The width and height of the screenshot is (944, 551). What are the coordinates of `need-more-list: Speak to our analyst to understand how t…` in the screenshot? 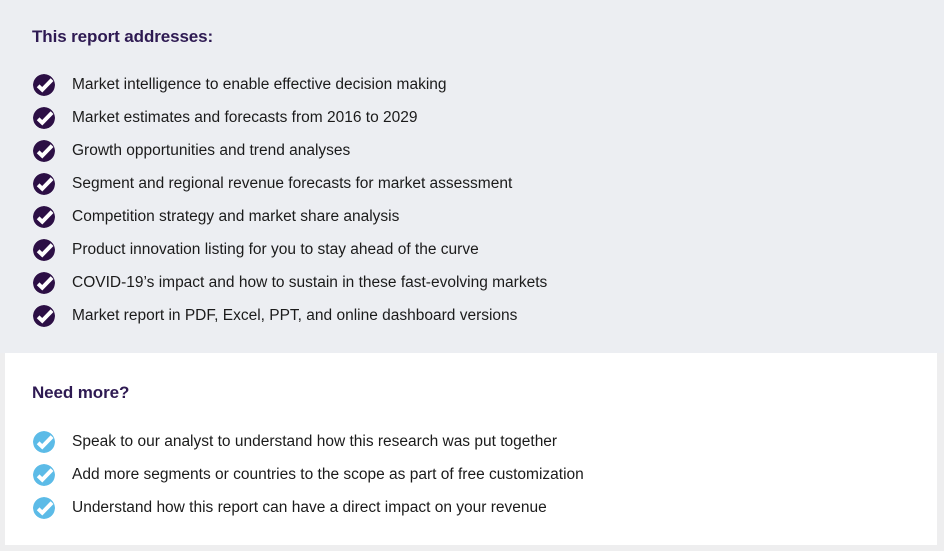 It's located at (308, 475).